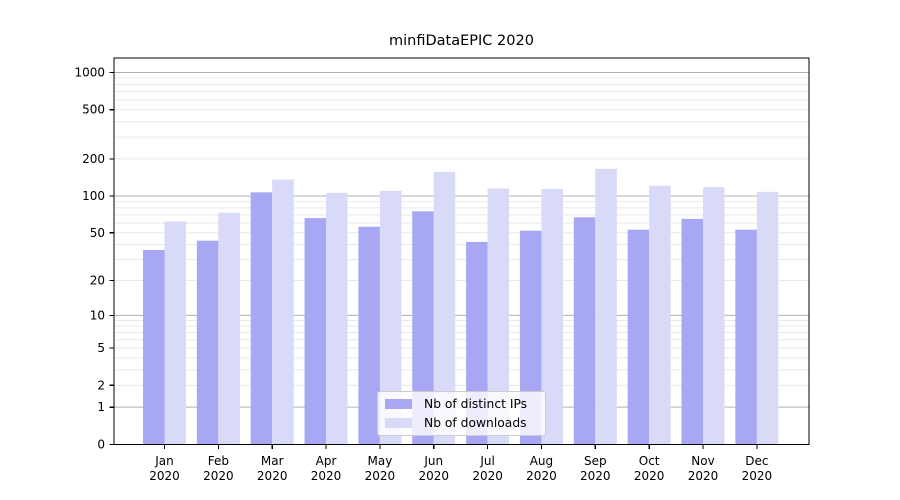  I want to click on bar-downloads-feb, so click(229, 328).